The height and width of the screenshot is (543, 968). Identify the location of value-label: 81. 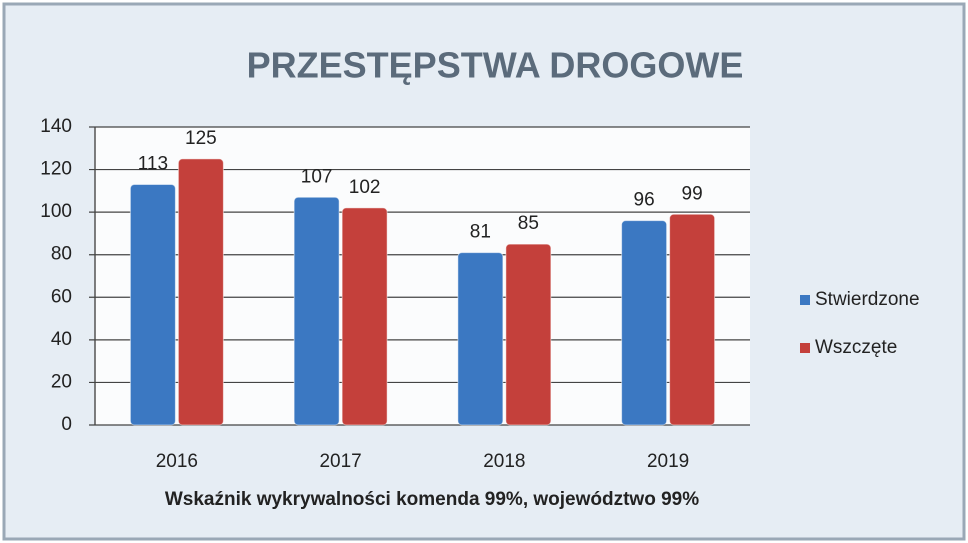
(480, 232).